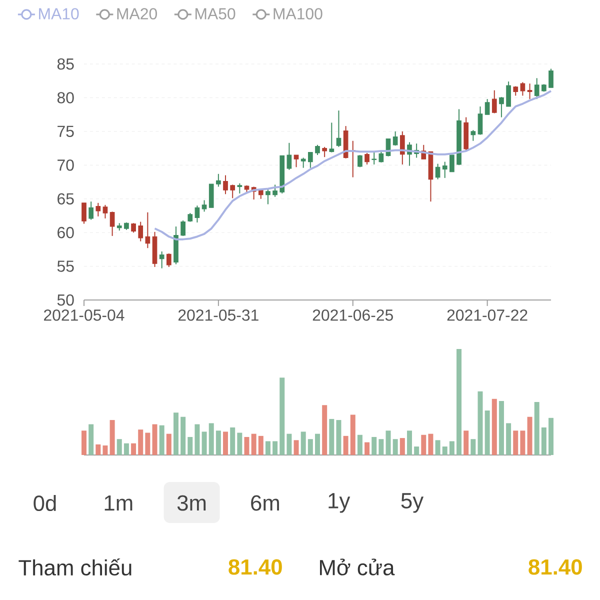 The width and height of the screenshot is (600, 600). Describe the element at coordinates (487, 315) in the screenshot. I see `x-tick-label: 2021-07-22` at that location.